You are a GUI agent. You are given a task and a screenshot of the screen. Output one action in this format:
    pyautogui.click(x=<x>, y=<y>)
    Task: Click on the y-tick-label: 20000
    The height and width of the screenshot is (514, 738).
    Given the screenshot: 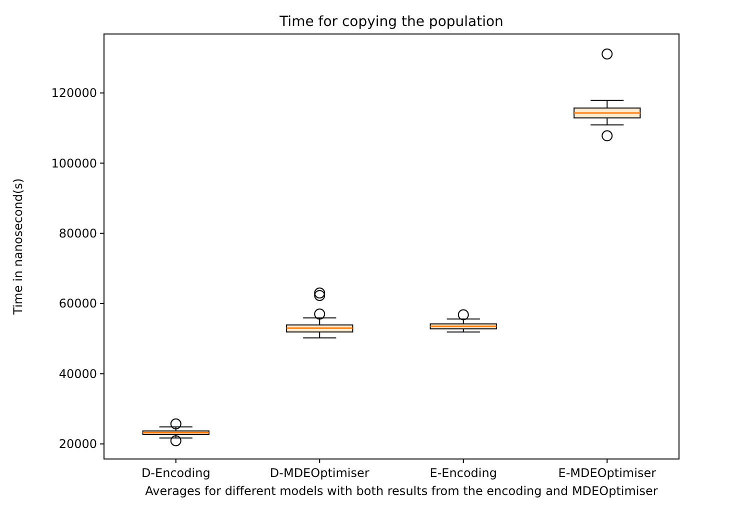 What is the action you would take?
    pyautogui.click(x=77, y=444)
    